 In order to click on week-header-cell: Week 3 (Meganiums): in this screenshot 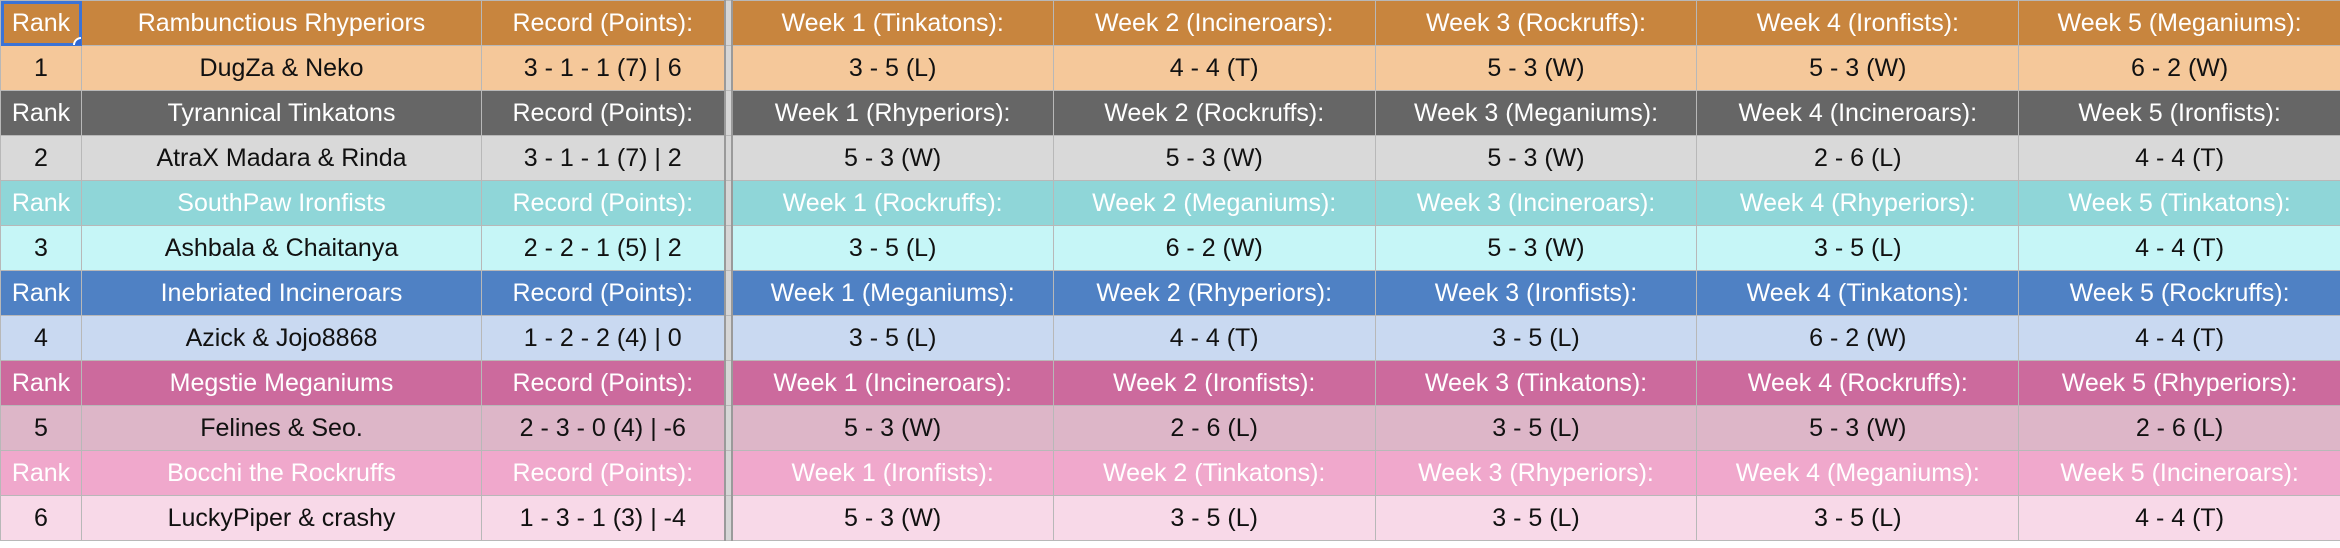, I will do `click(1536, 113)`.